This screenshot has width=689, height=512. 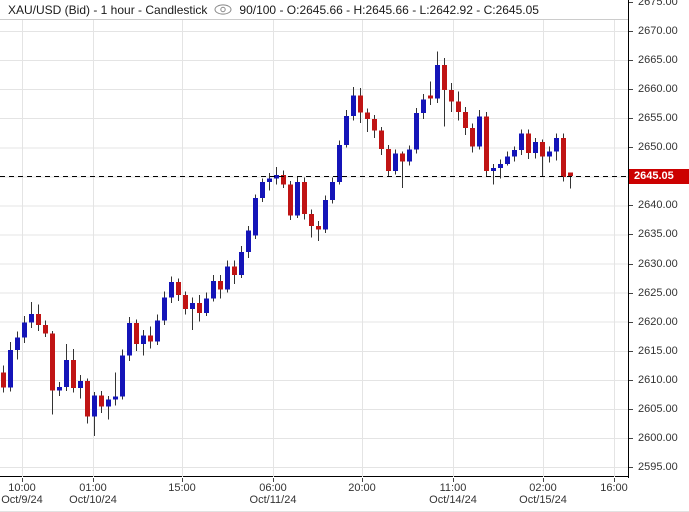 I want to click on time-axis-label: 11:00 Oct/14/24, so click(x=453, y=494).